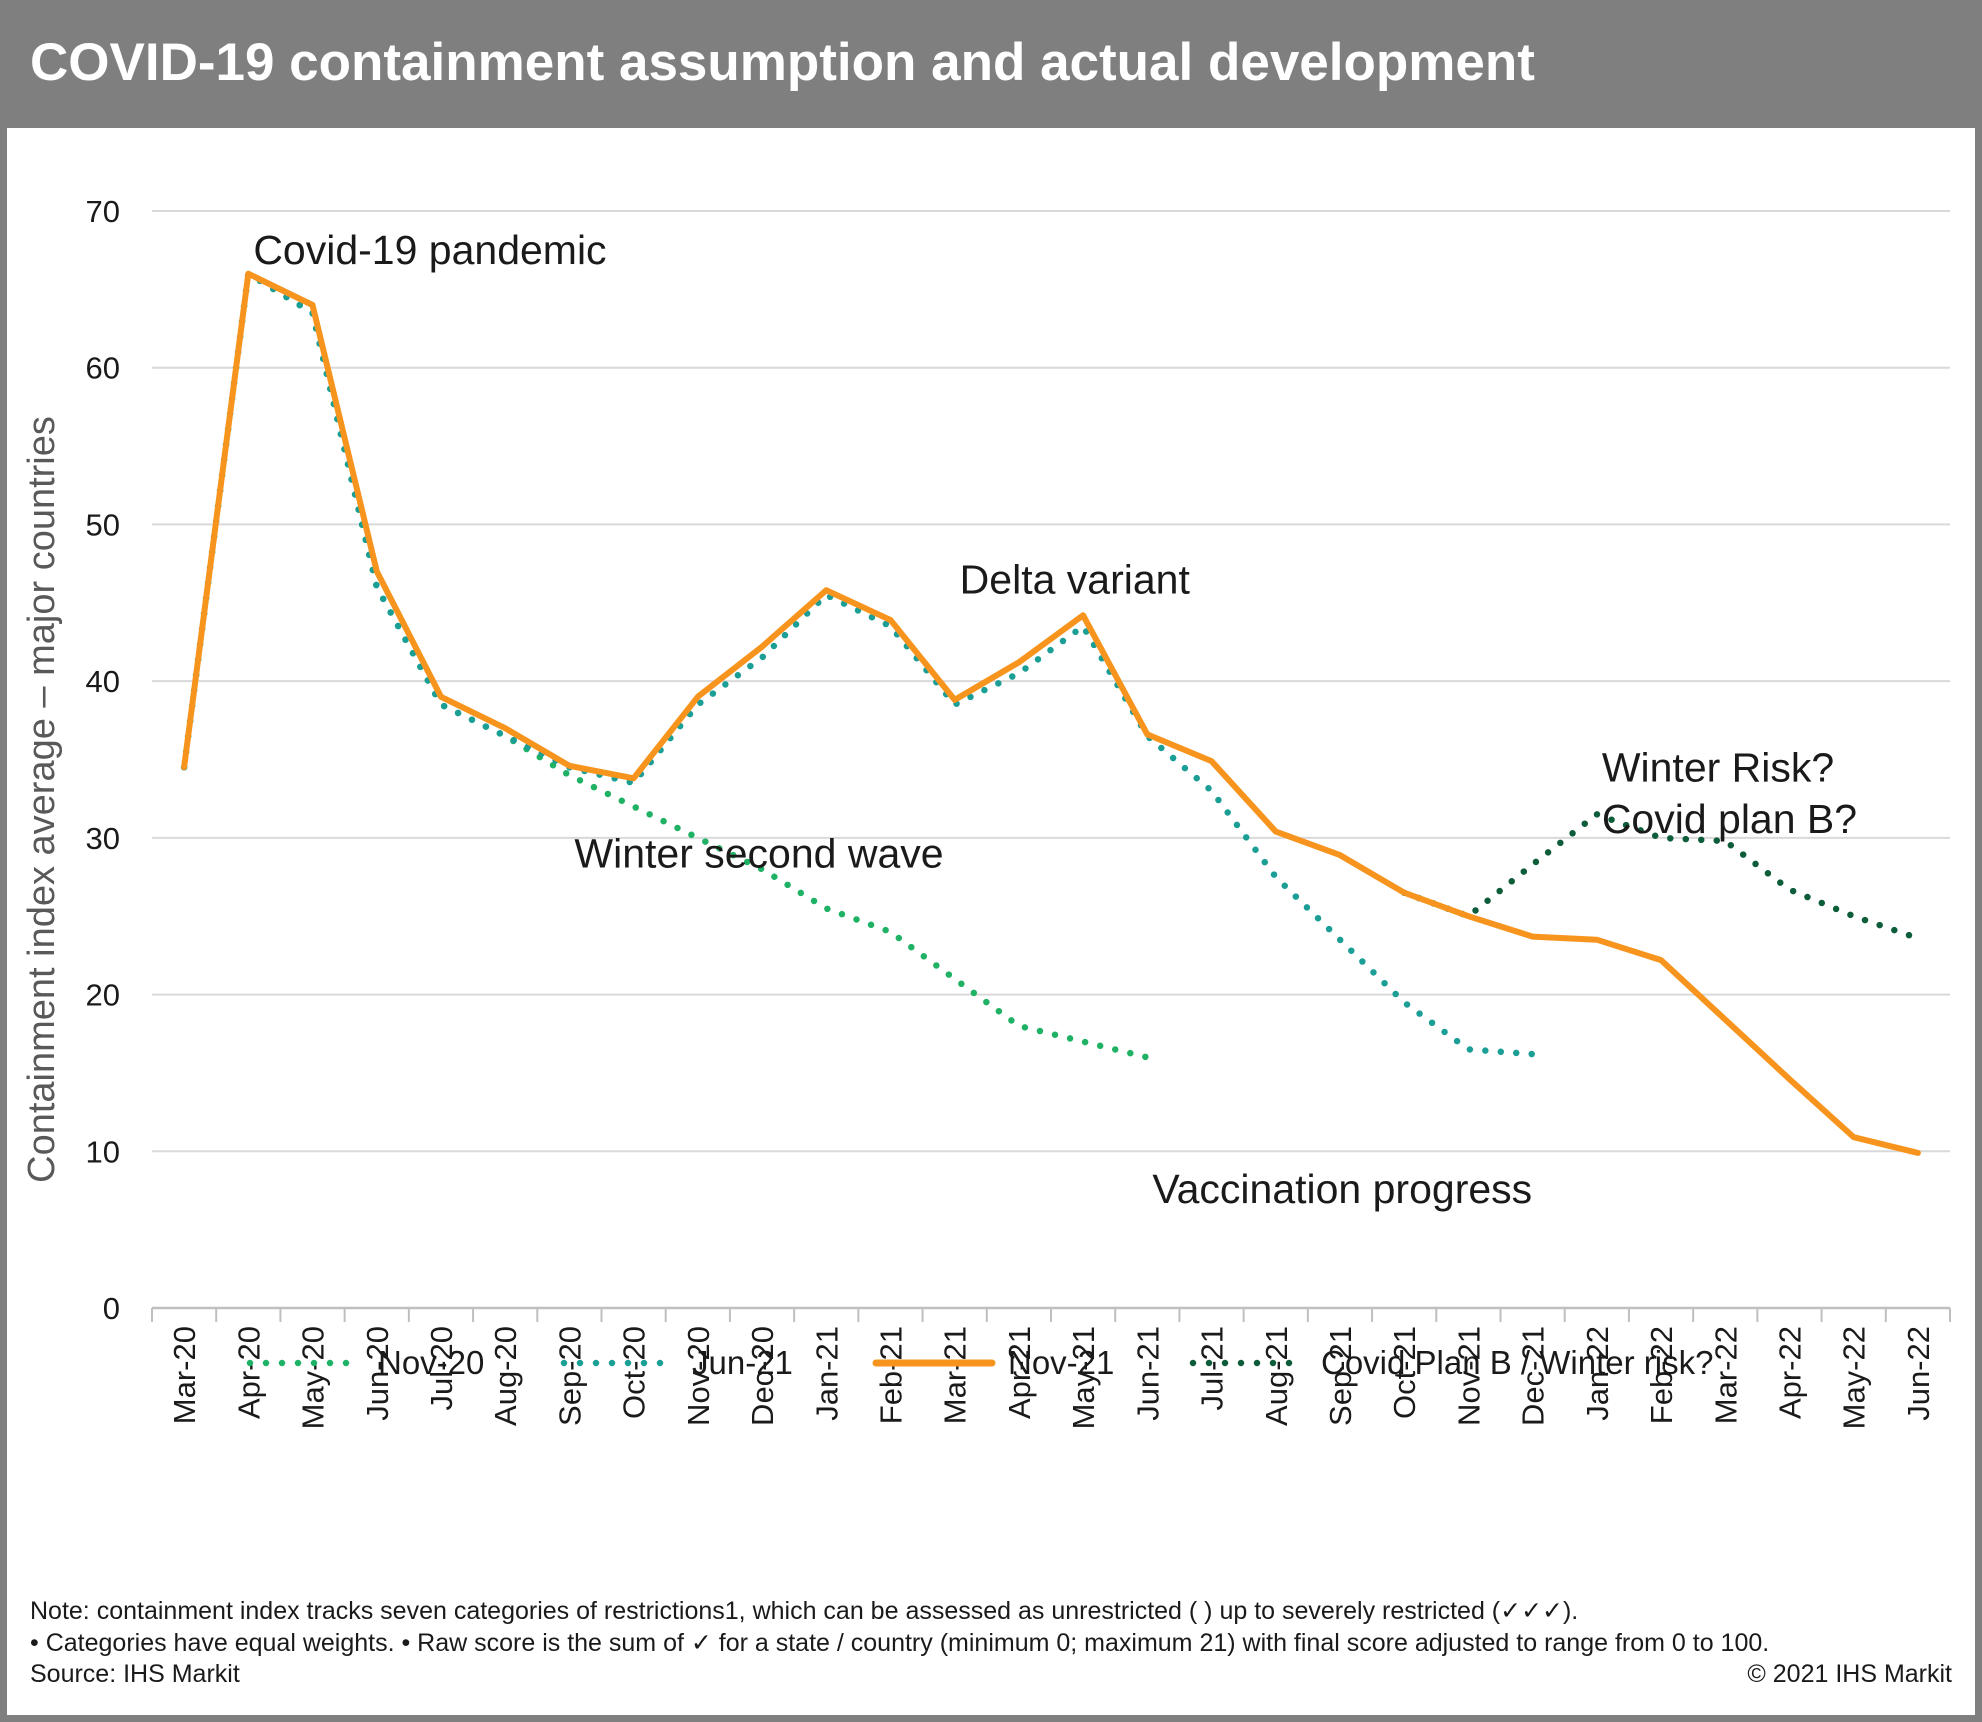  What do you see at coordinates (248, 1372) in the screenshot?
I see `x-tick-label: Apr-20` at bounding box center [248, 1372].